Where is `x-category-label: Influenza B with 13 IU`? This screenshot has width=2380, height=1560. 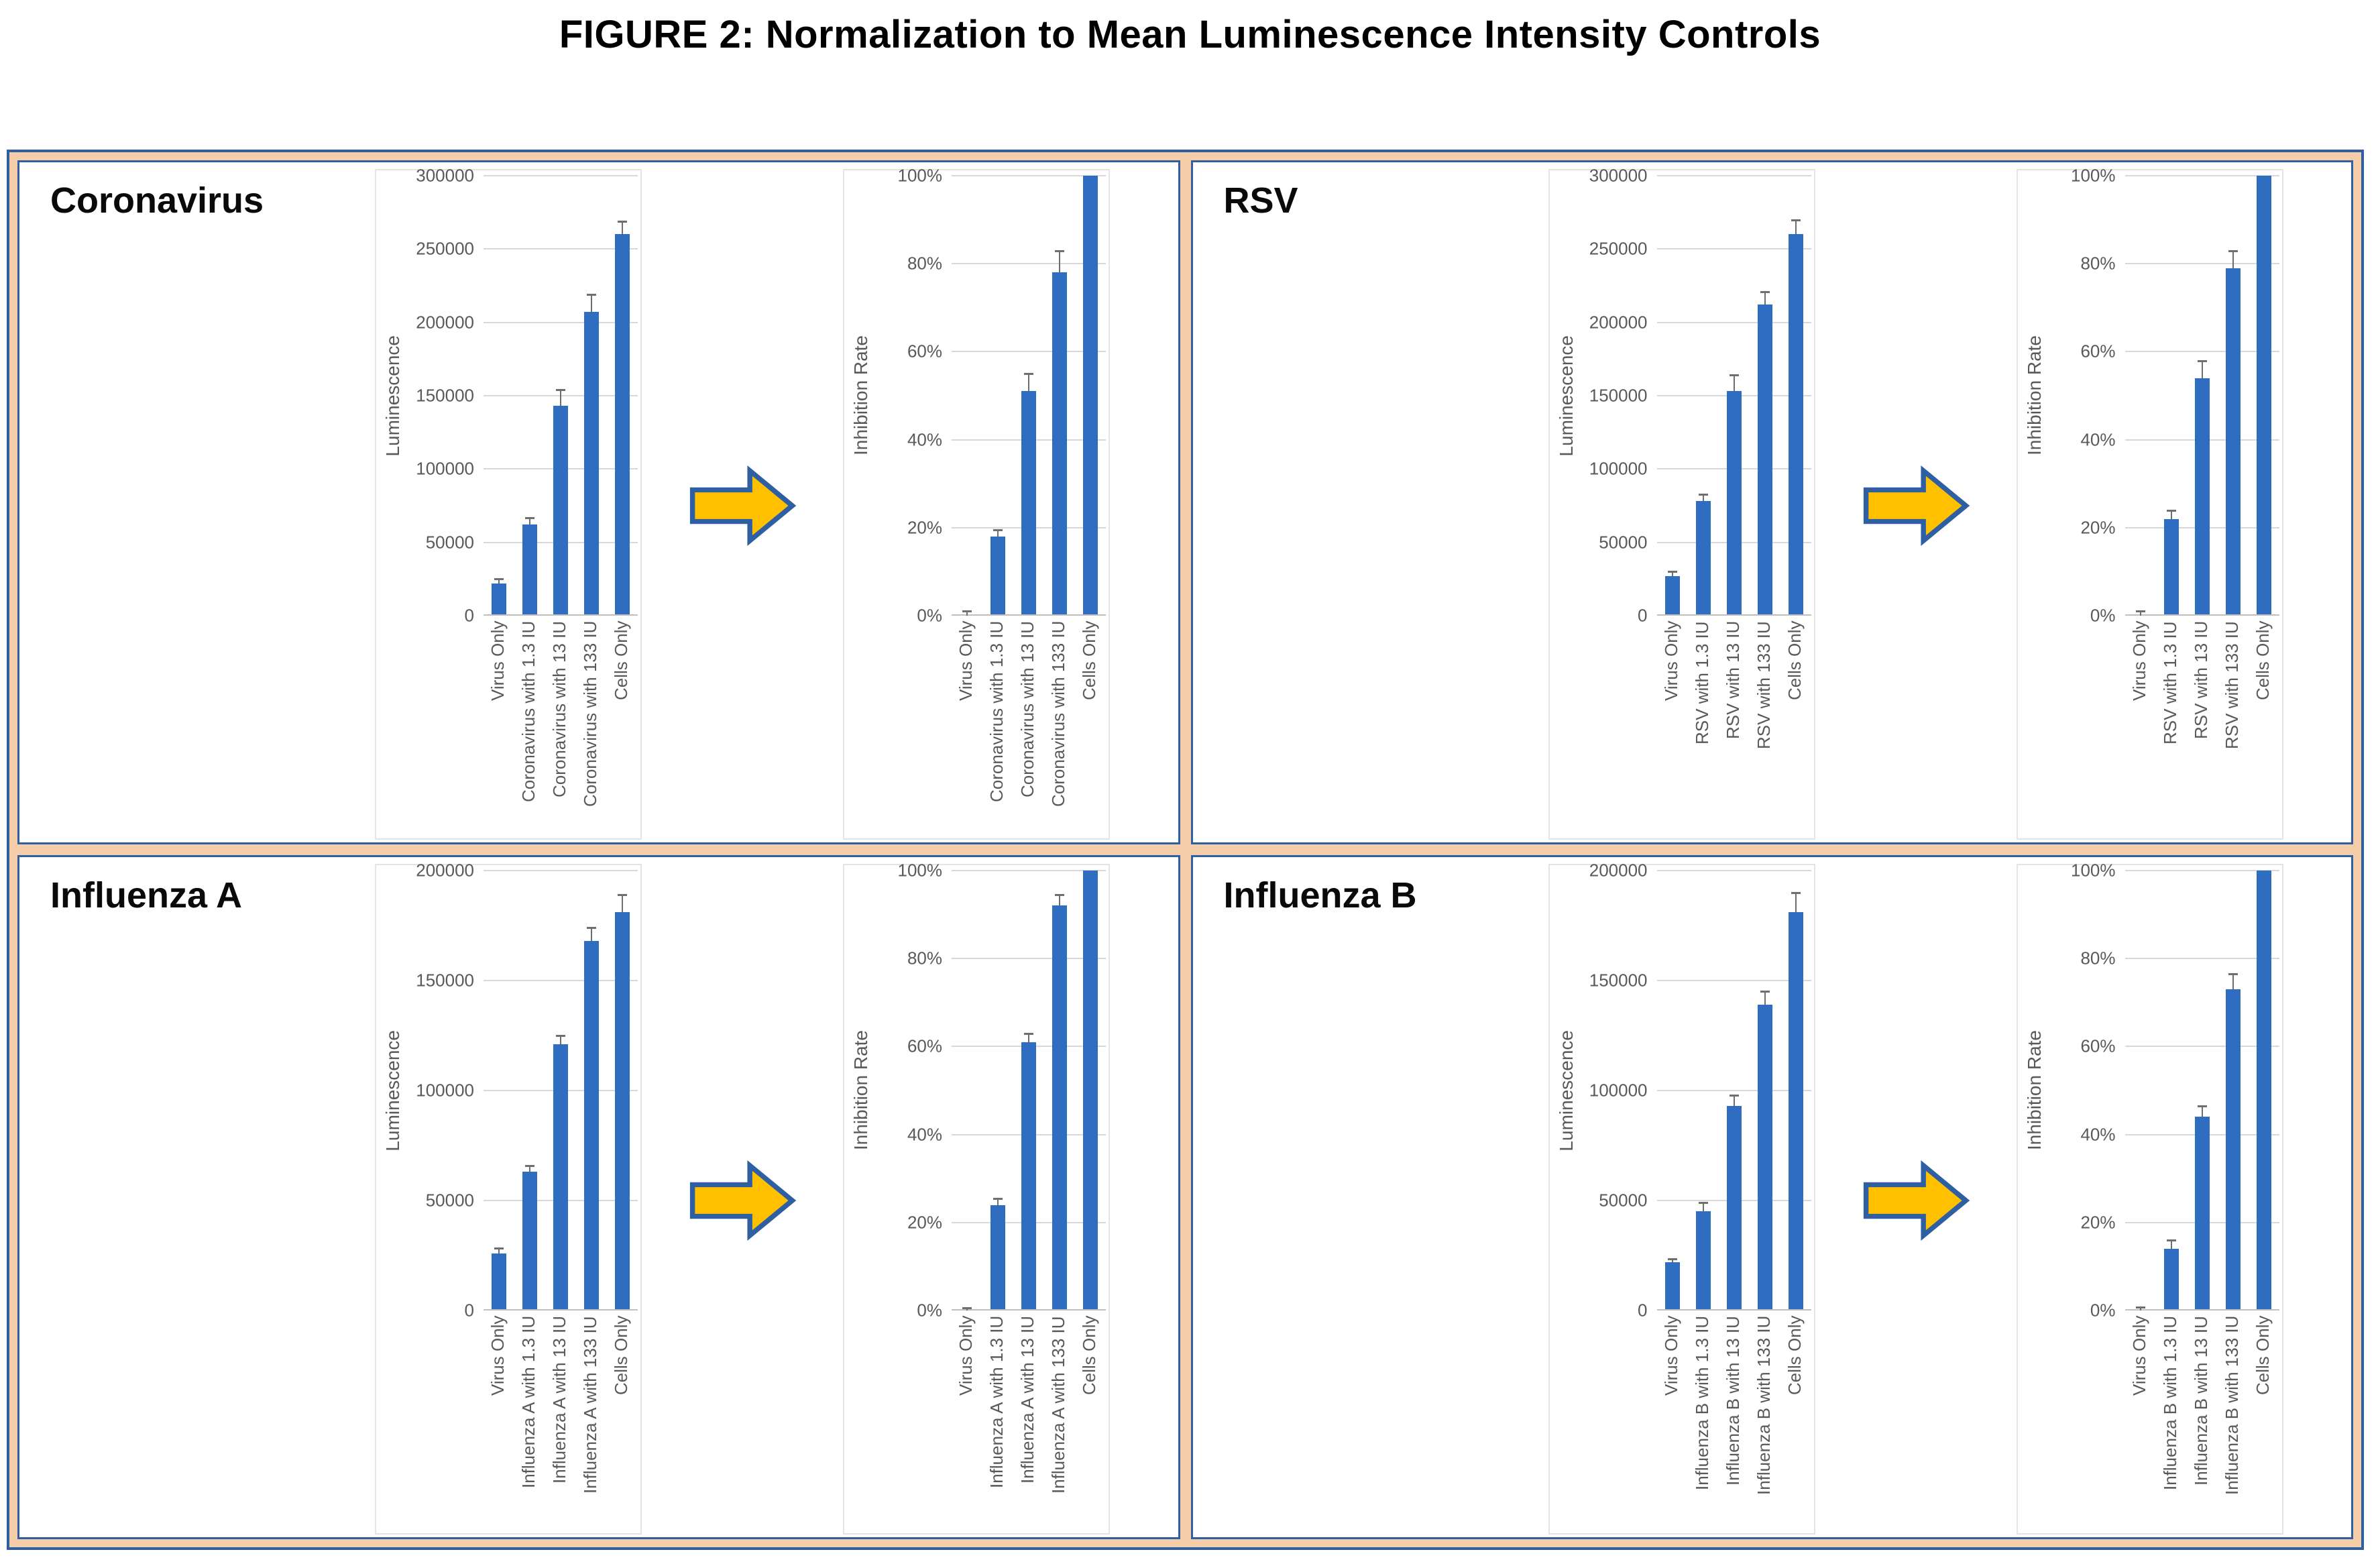
x-category-label: Influenza B with 13 IU is located at coordinates (2200, 1401).